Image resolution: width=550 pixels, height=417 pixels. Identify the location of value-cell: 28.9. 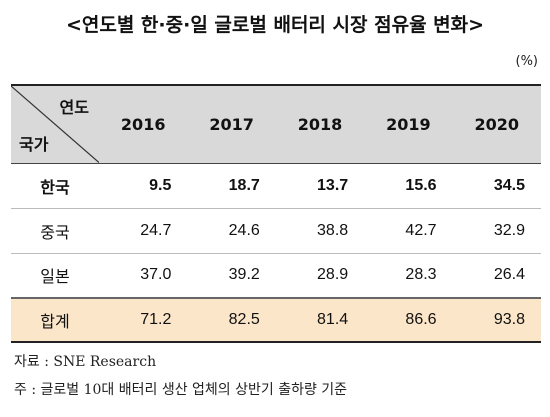
(320, 276).